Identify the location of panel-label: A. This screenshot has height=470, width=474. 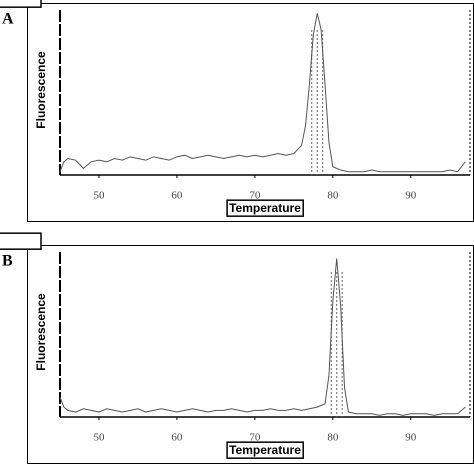
(8, 19).